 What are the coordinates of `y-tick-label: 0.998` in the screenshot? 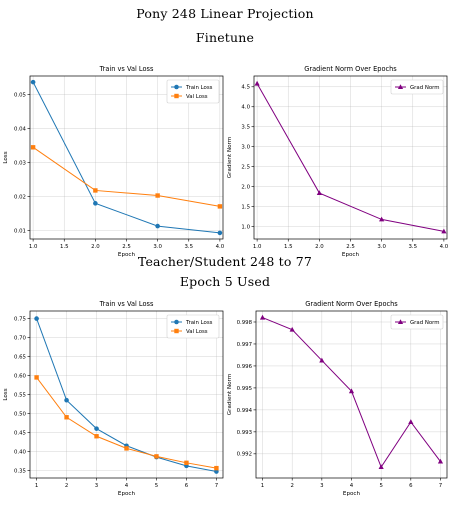 It's located at (245, 323).